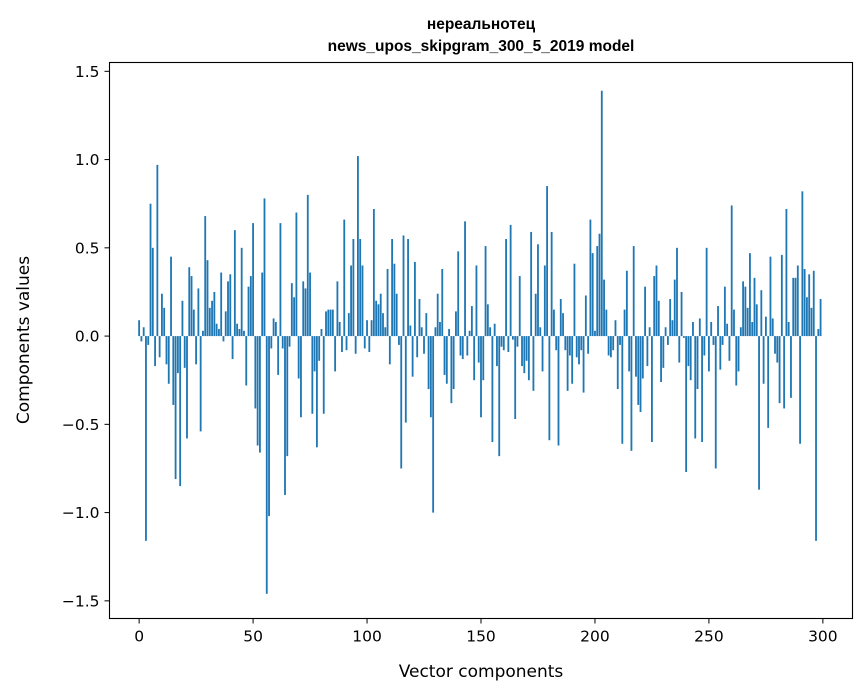 The height and width of the screenshot is (696, 867). What do you see at coordinates (86, 336) in the screenshot?
I see `y-axis-ticks: 1.5 1.0 0.5 0.0 −0.5 −1.0 −1.5` at bounding box center [86, 336].